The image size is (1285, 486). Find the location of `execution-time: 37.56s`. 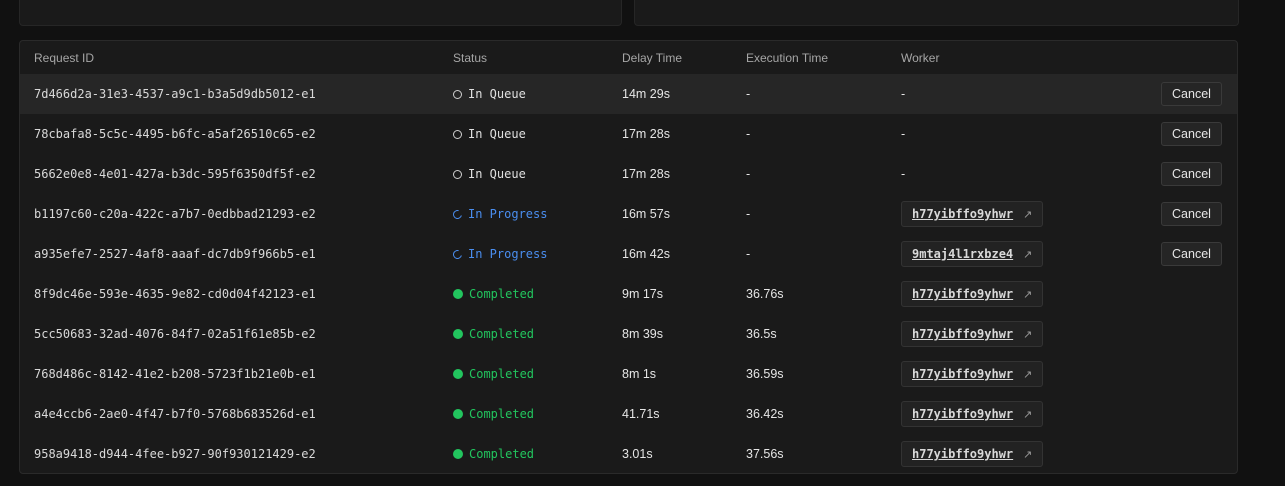

execution-time: 37.56s is located at coordinates (765, 454).